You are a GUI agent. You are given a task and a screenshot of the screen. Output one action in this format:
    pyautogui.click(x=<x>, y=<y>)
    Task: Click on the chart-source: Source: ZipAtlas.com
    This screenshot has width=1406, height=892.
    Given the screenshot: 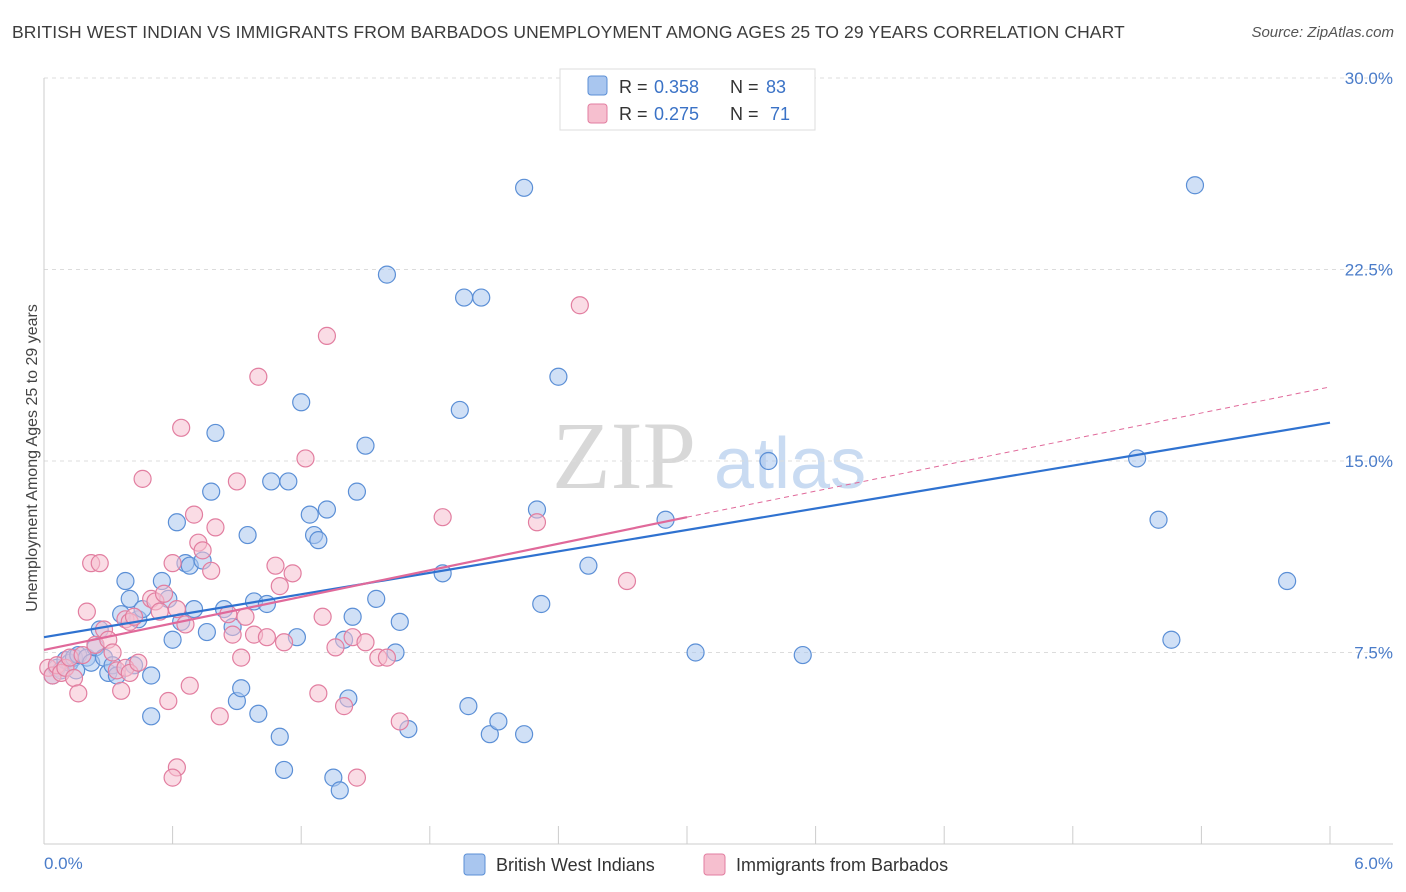 What is the action you would take?
    pyautogui.click(x=1322, y=32)
    